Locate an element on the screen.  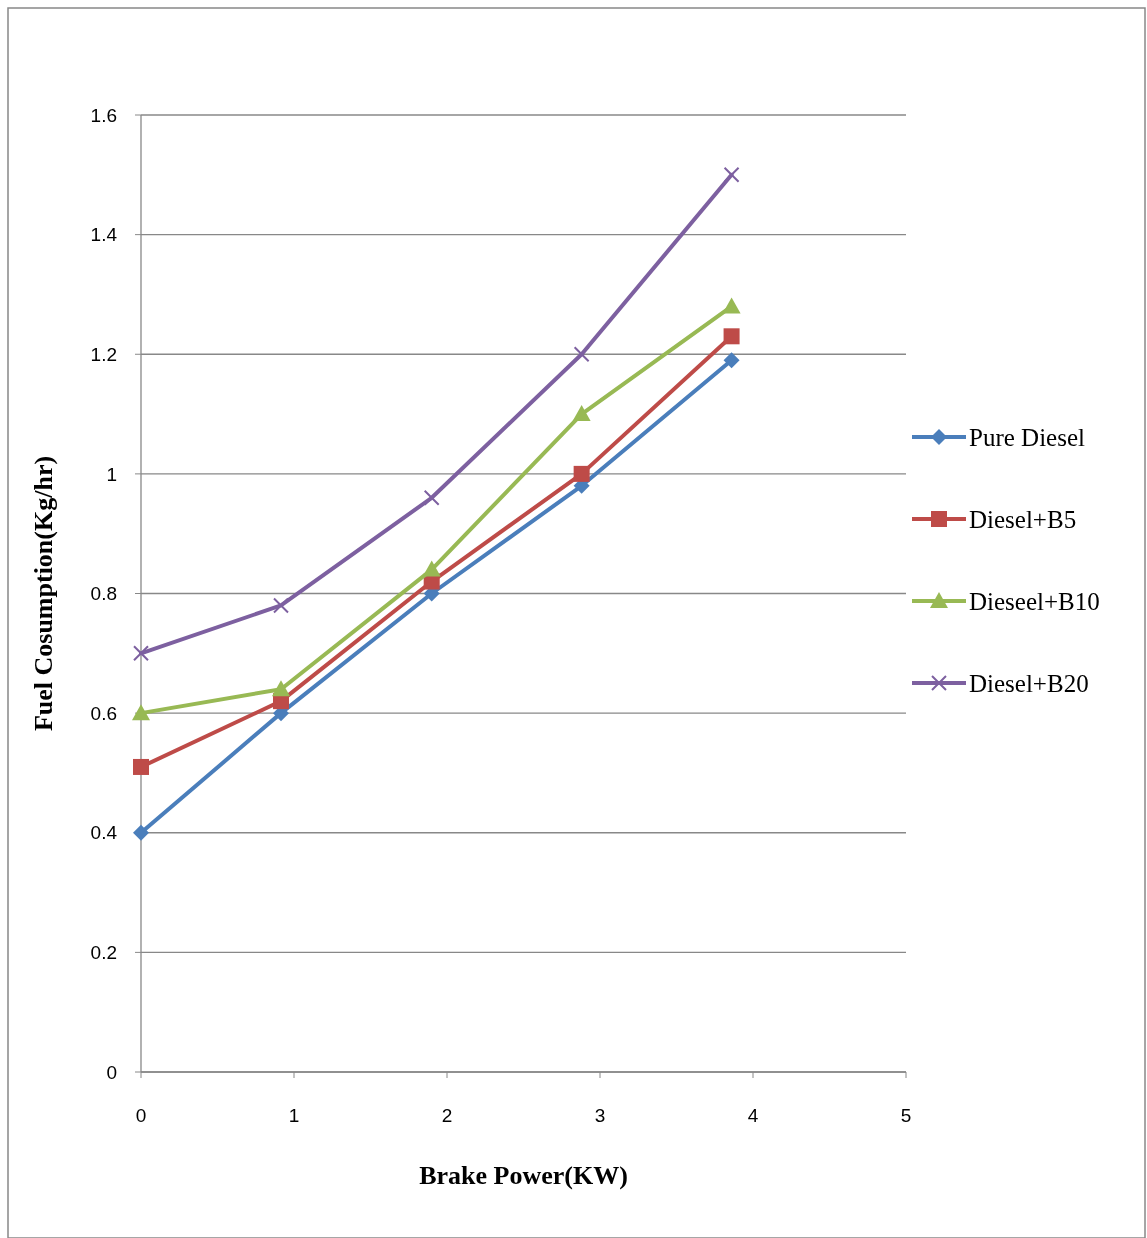
y-tick-label: 0.8 is located at coordinates (103, 594).